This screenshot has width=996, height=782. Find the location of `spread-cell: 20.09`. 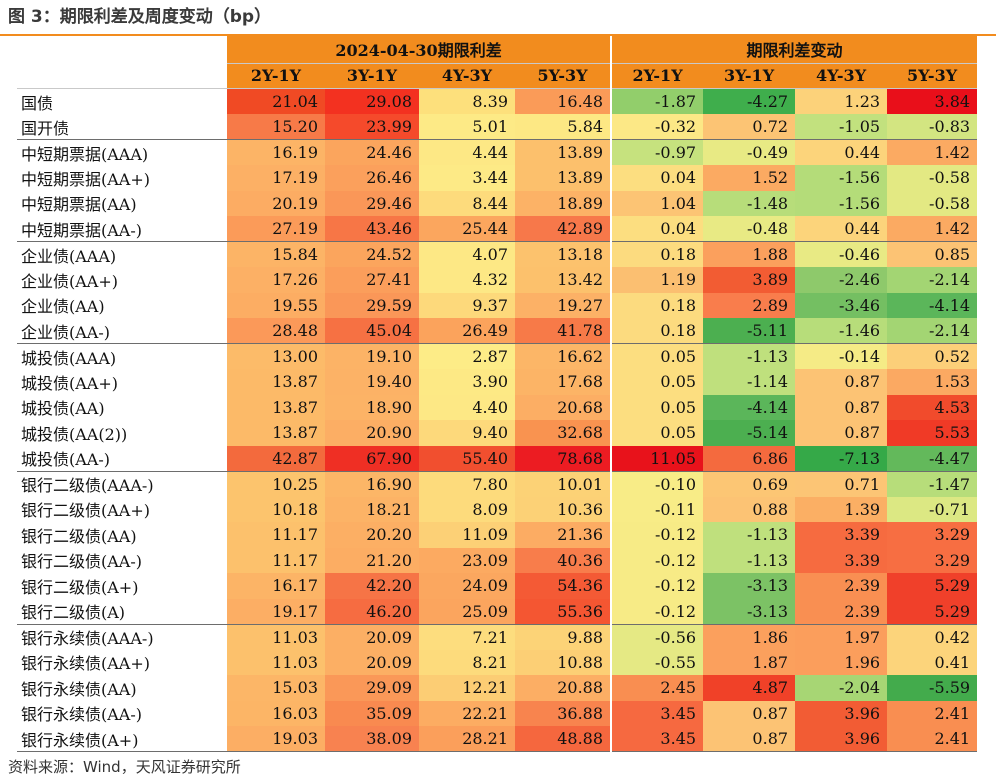

spread-cell: 20.09 is located at coordinates (372, 662).